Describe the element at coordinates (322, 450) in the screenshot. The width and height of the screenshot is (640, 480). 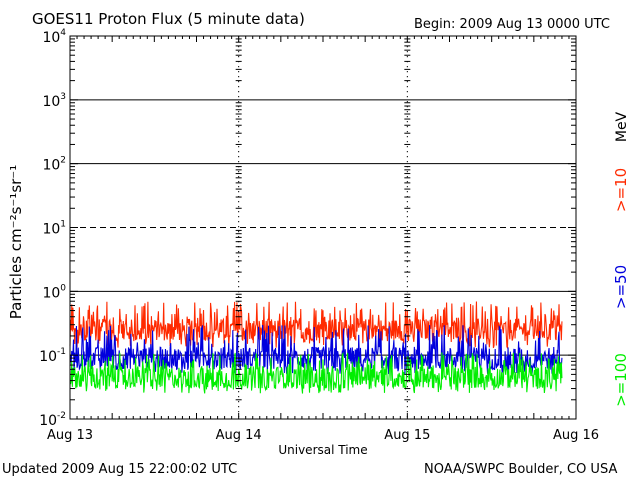
I see `x-axis-label: Universal Time` at that location.